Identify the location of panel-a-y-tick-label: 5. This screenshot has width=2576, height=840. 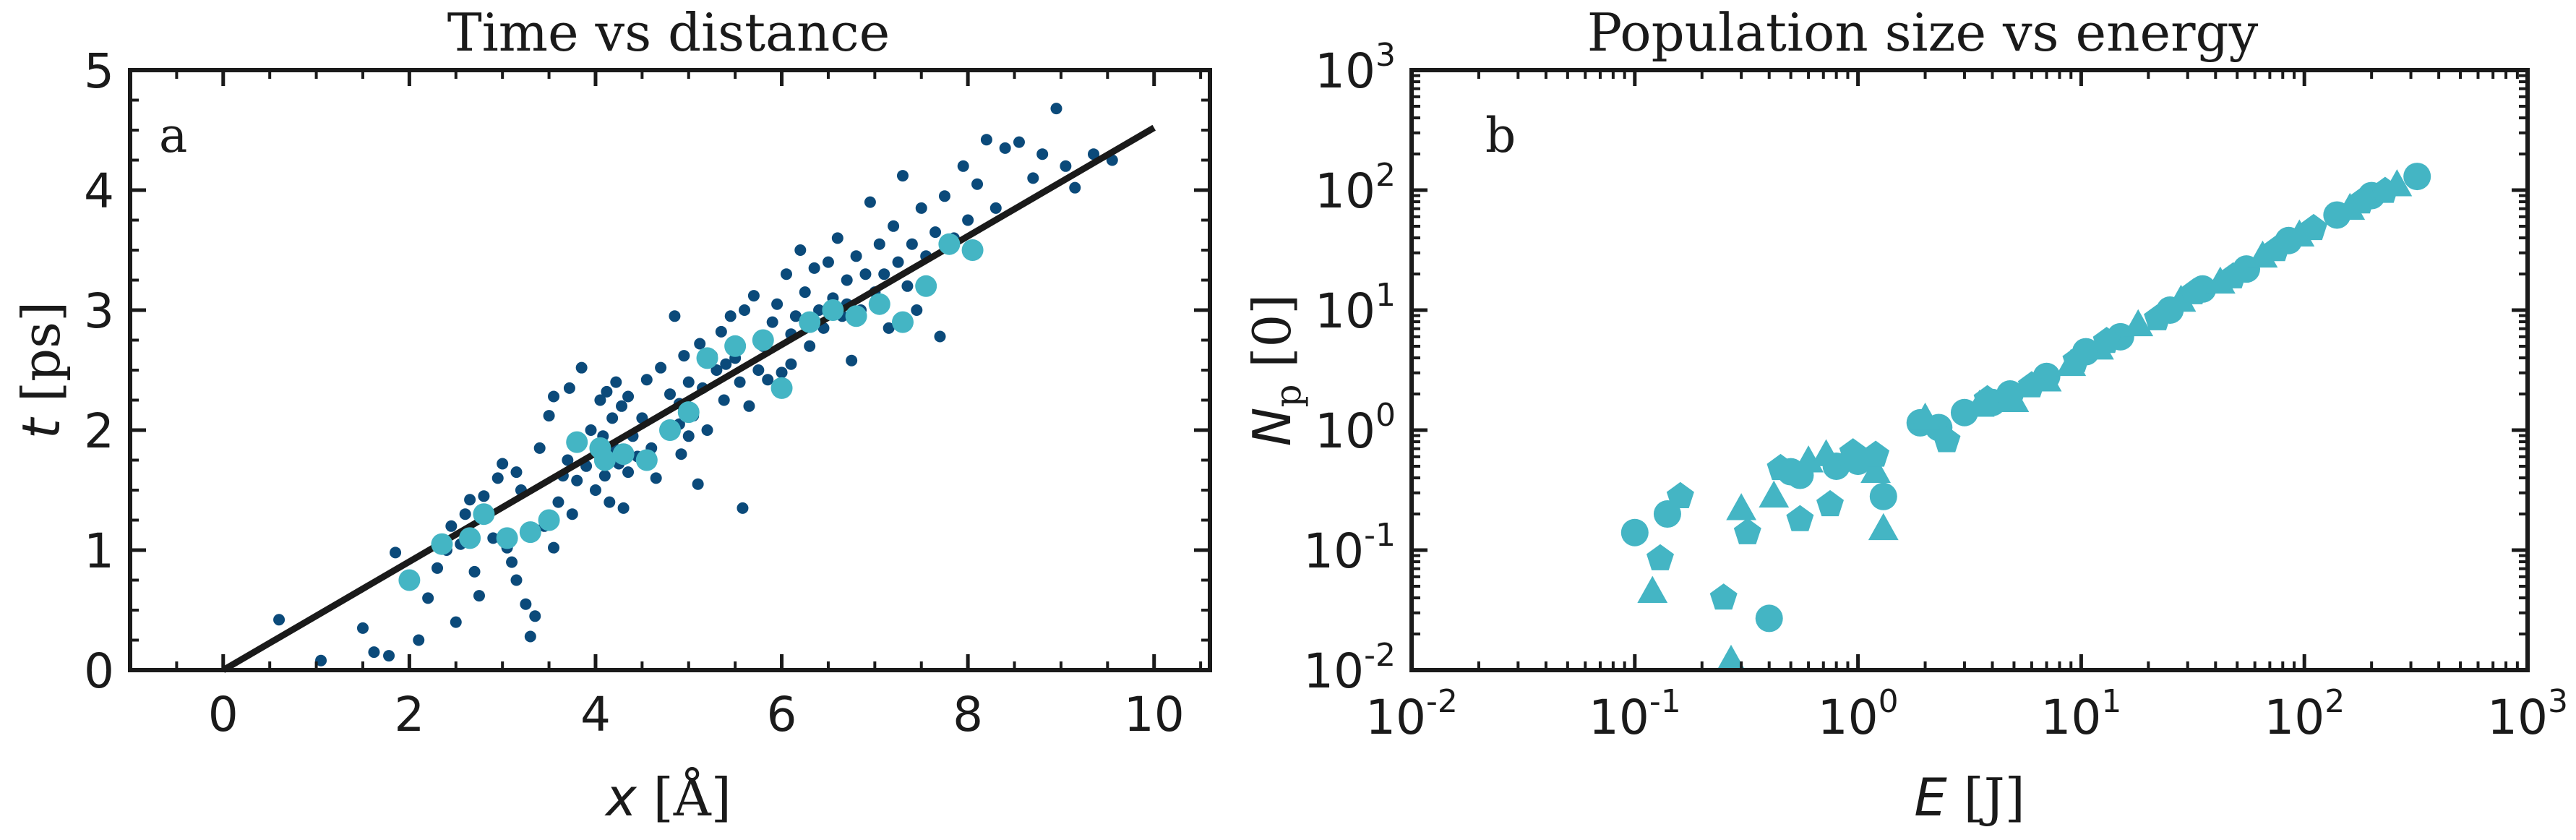
(99, 71).